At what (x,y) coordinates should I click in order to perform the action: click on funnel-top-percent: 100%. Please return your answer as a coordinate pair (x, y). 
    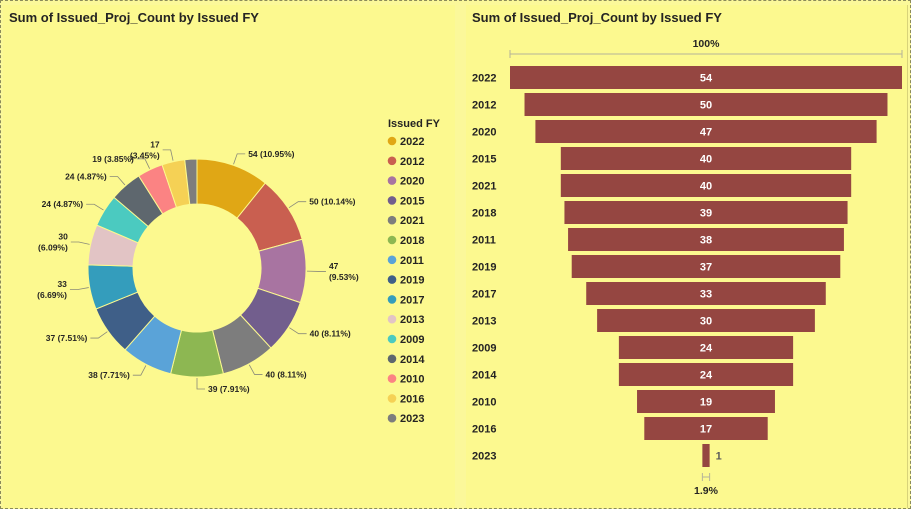
    Looking at the image, I should click on (707, 44).